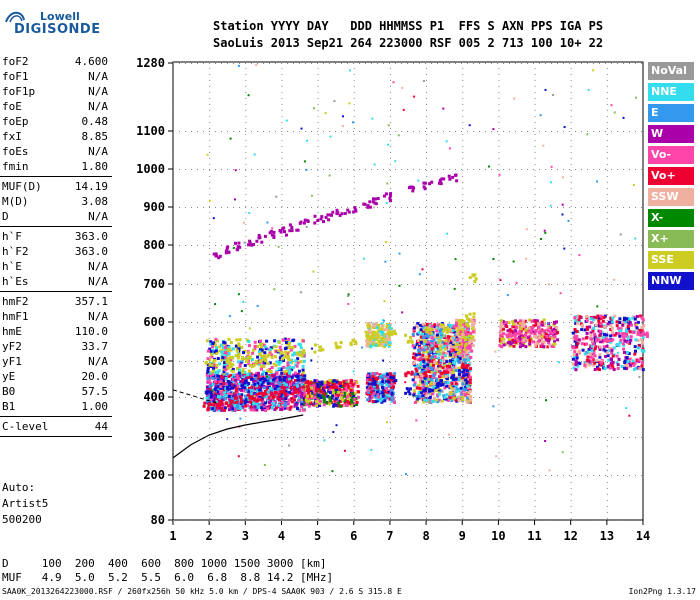 Image resolution: width=700 pixels, height=600 pixels. What do you see at coordinates (534, 536) in the screenshot?
I see `x-tick-label: 11` at bounding box center [534, 536].